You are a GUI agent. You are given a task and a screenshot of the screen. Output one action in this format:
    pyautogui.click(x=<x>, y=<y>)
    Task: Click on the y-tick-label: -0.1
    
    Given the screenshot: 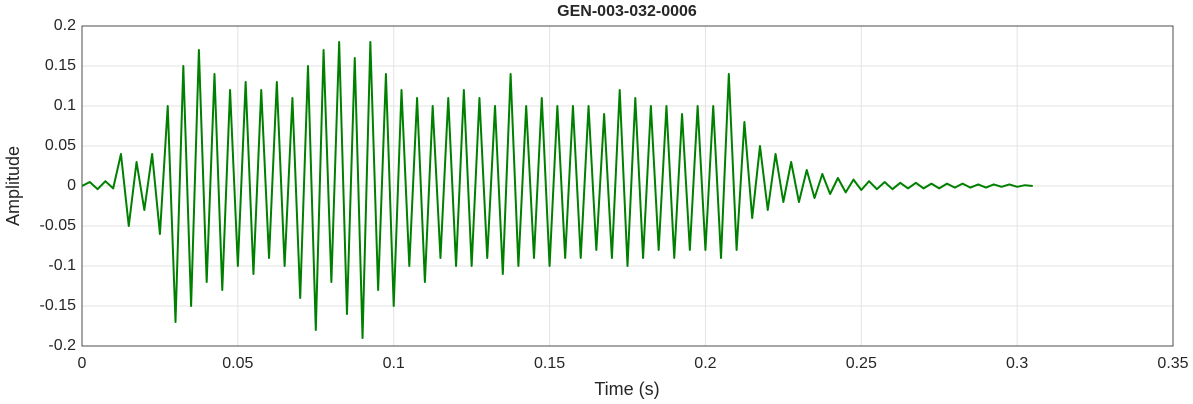 What is the action you would take?
    pyautogui.click(x=62, y=265)
    